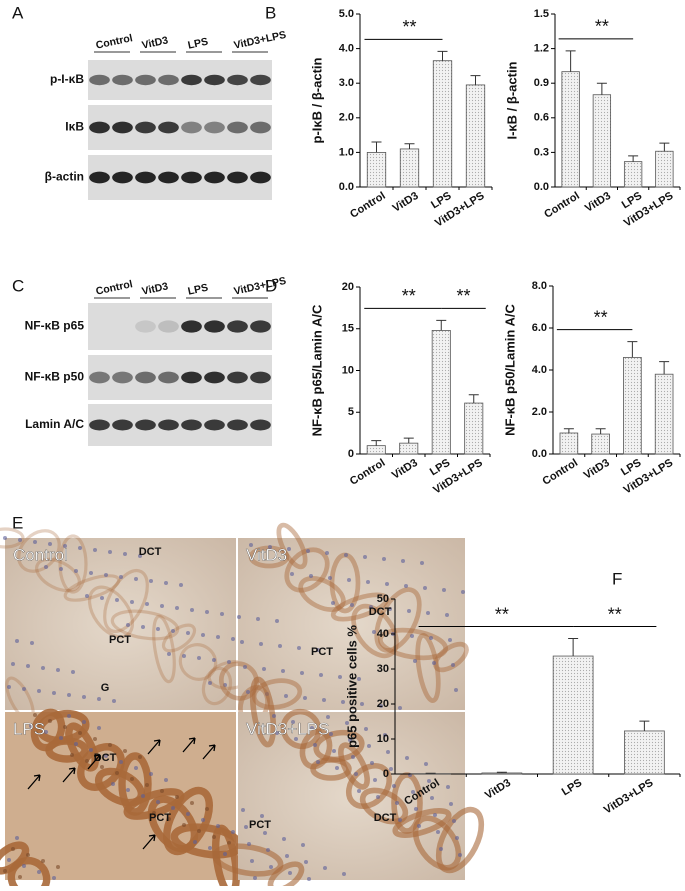 This screenshot has height=891, width=685. I want to click on y-tick-label: 3.0, so click(346, 83).